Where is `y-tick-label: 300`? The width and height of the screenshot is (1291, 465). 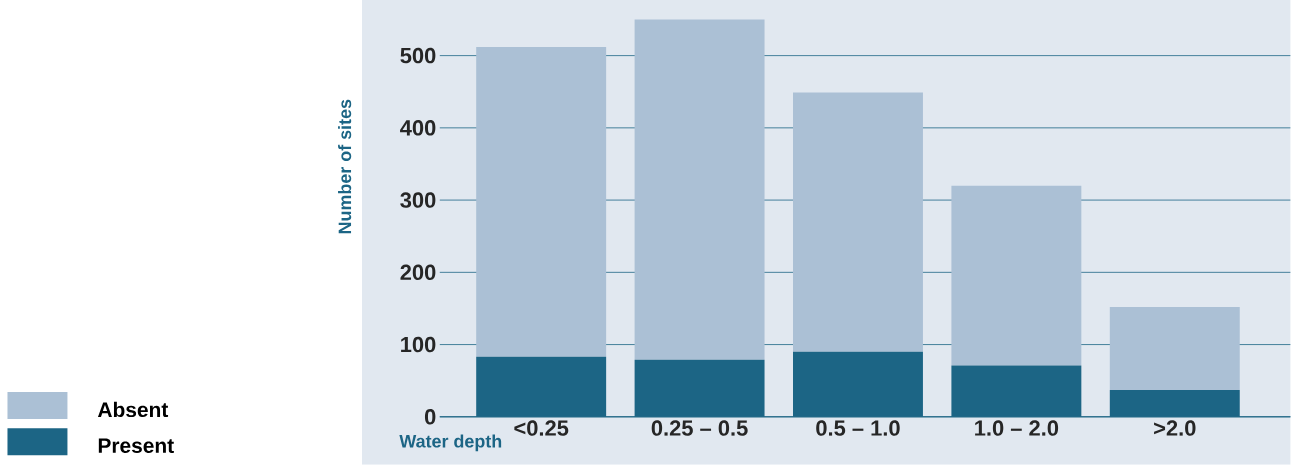
y-tick-label: 300 is located at coordinates (418, 200).